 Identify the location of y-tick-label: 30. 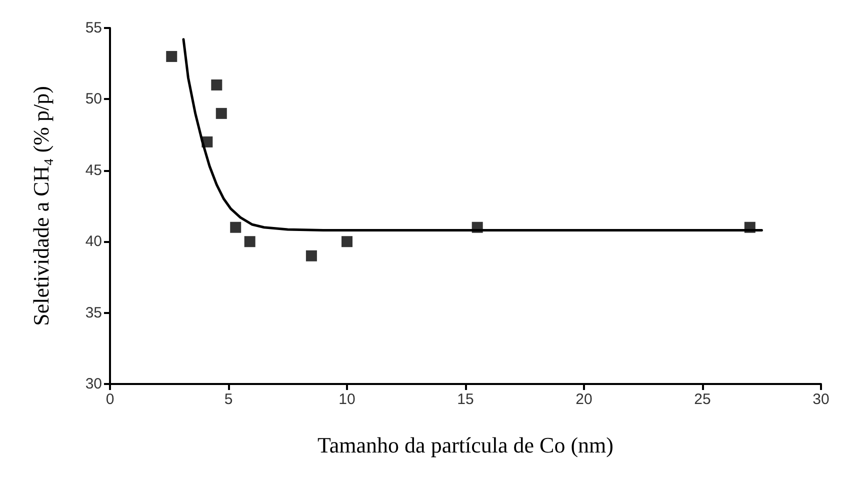
(93, 384).